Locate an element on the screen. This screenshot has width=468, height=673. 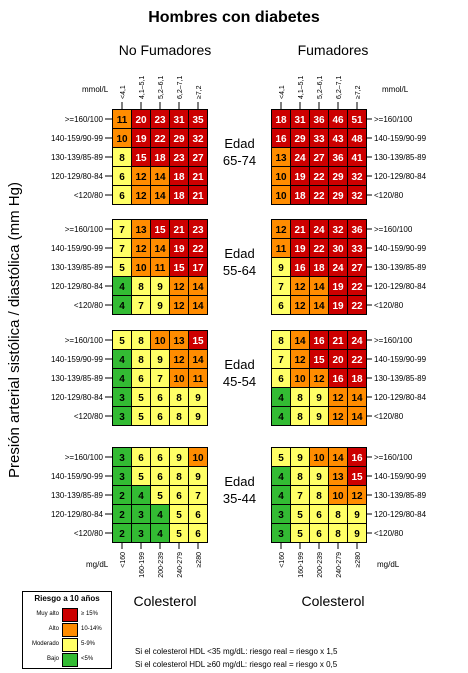
unit-bottom-right: mg/dL is located at coordinates (388, 564).